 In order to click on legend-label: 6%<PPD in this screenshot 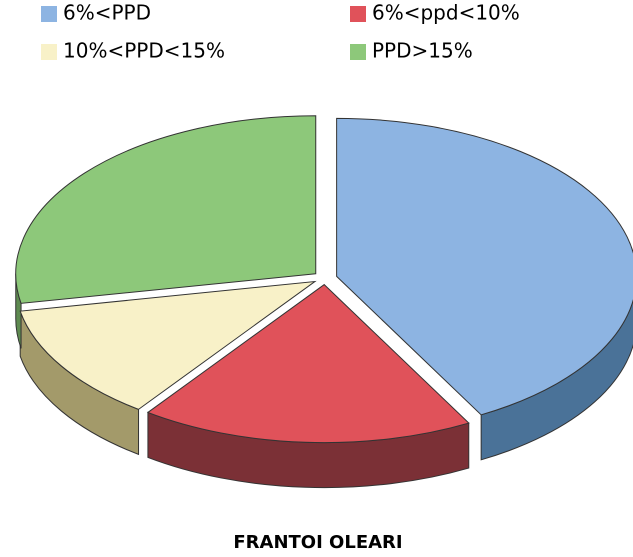, I will do `click(107, 13)`.